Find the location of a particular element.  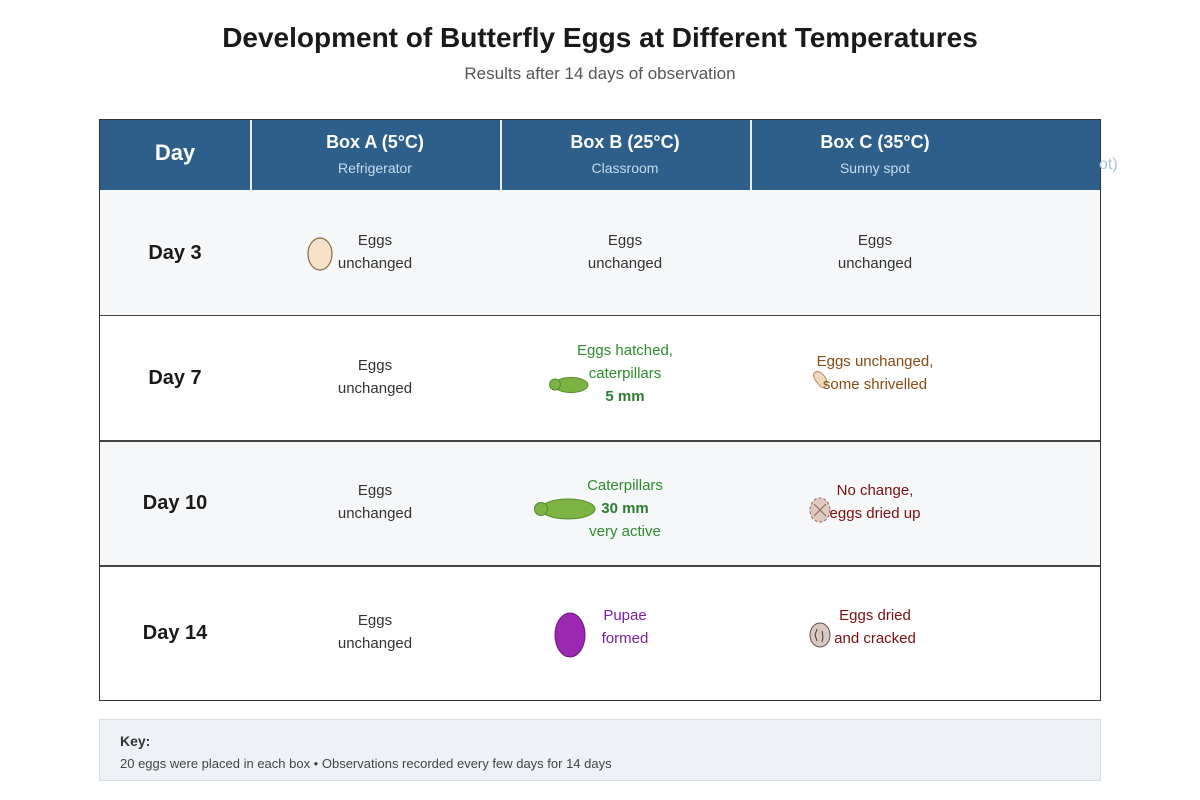

day-label: Day 7 is located at coordinates (175, 378).